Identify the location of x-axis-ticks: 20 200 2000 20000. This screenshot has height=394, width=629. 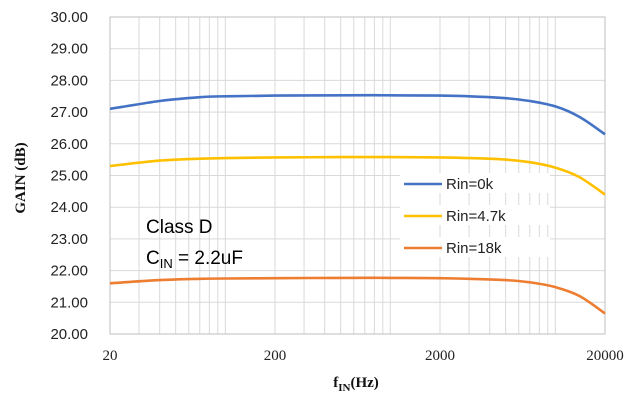
(363, 356).